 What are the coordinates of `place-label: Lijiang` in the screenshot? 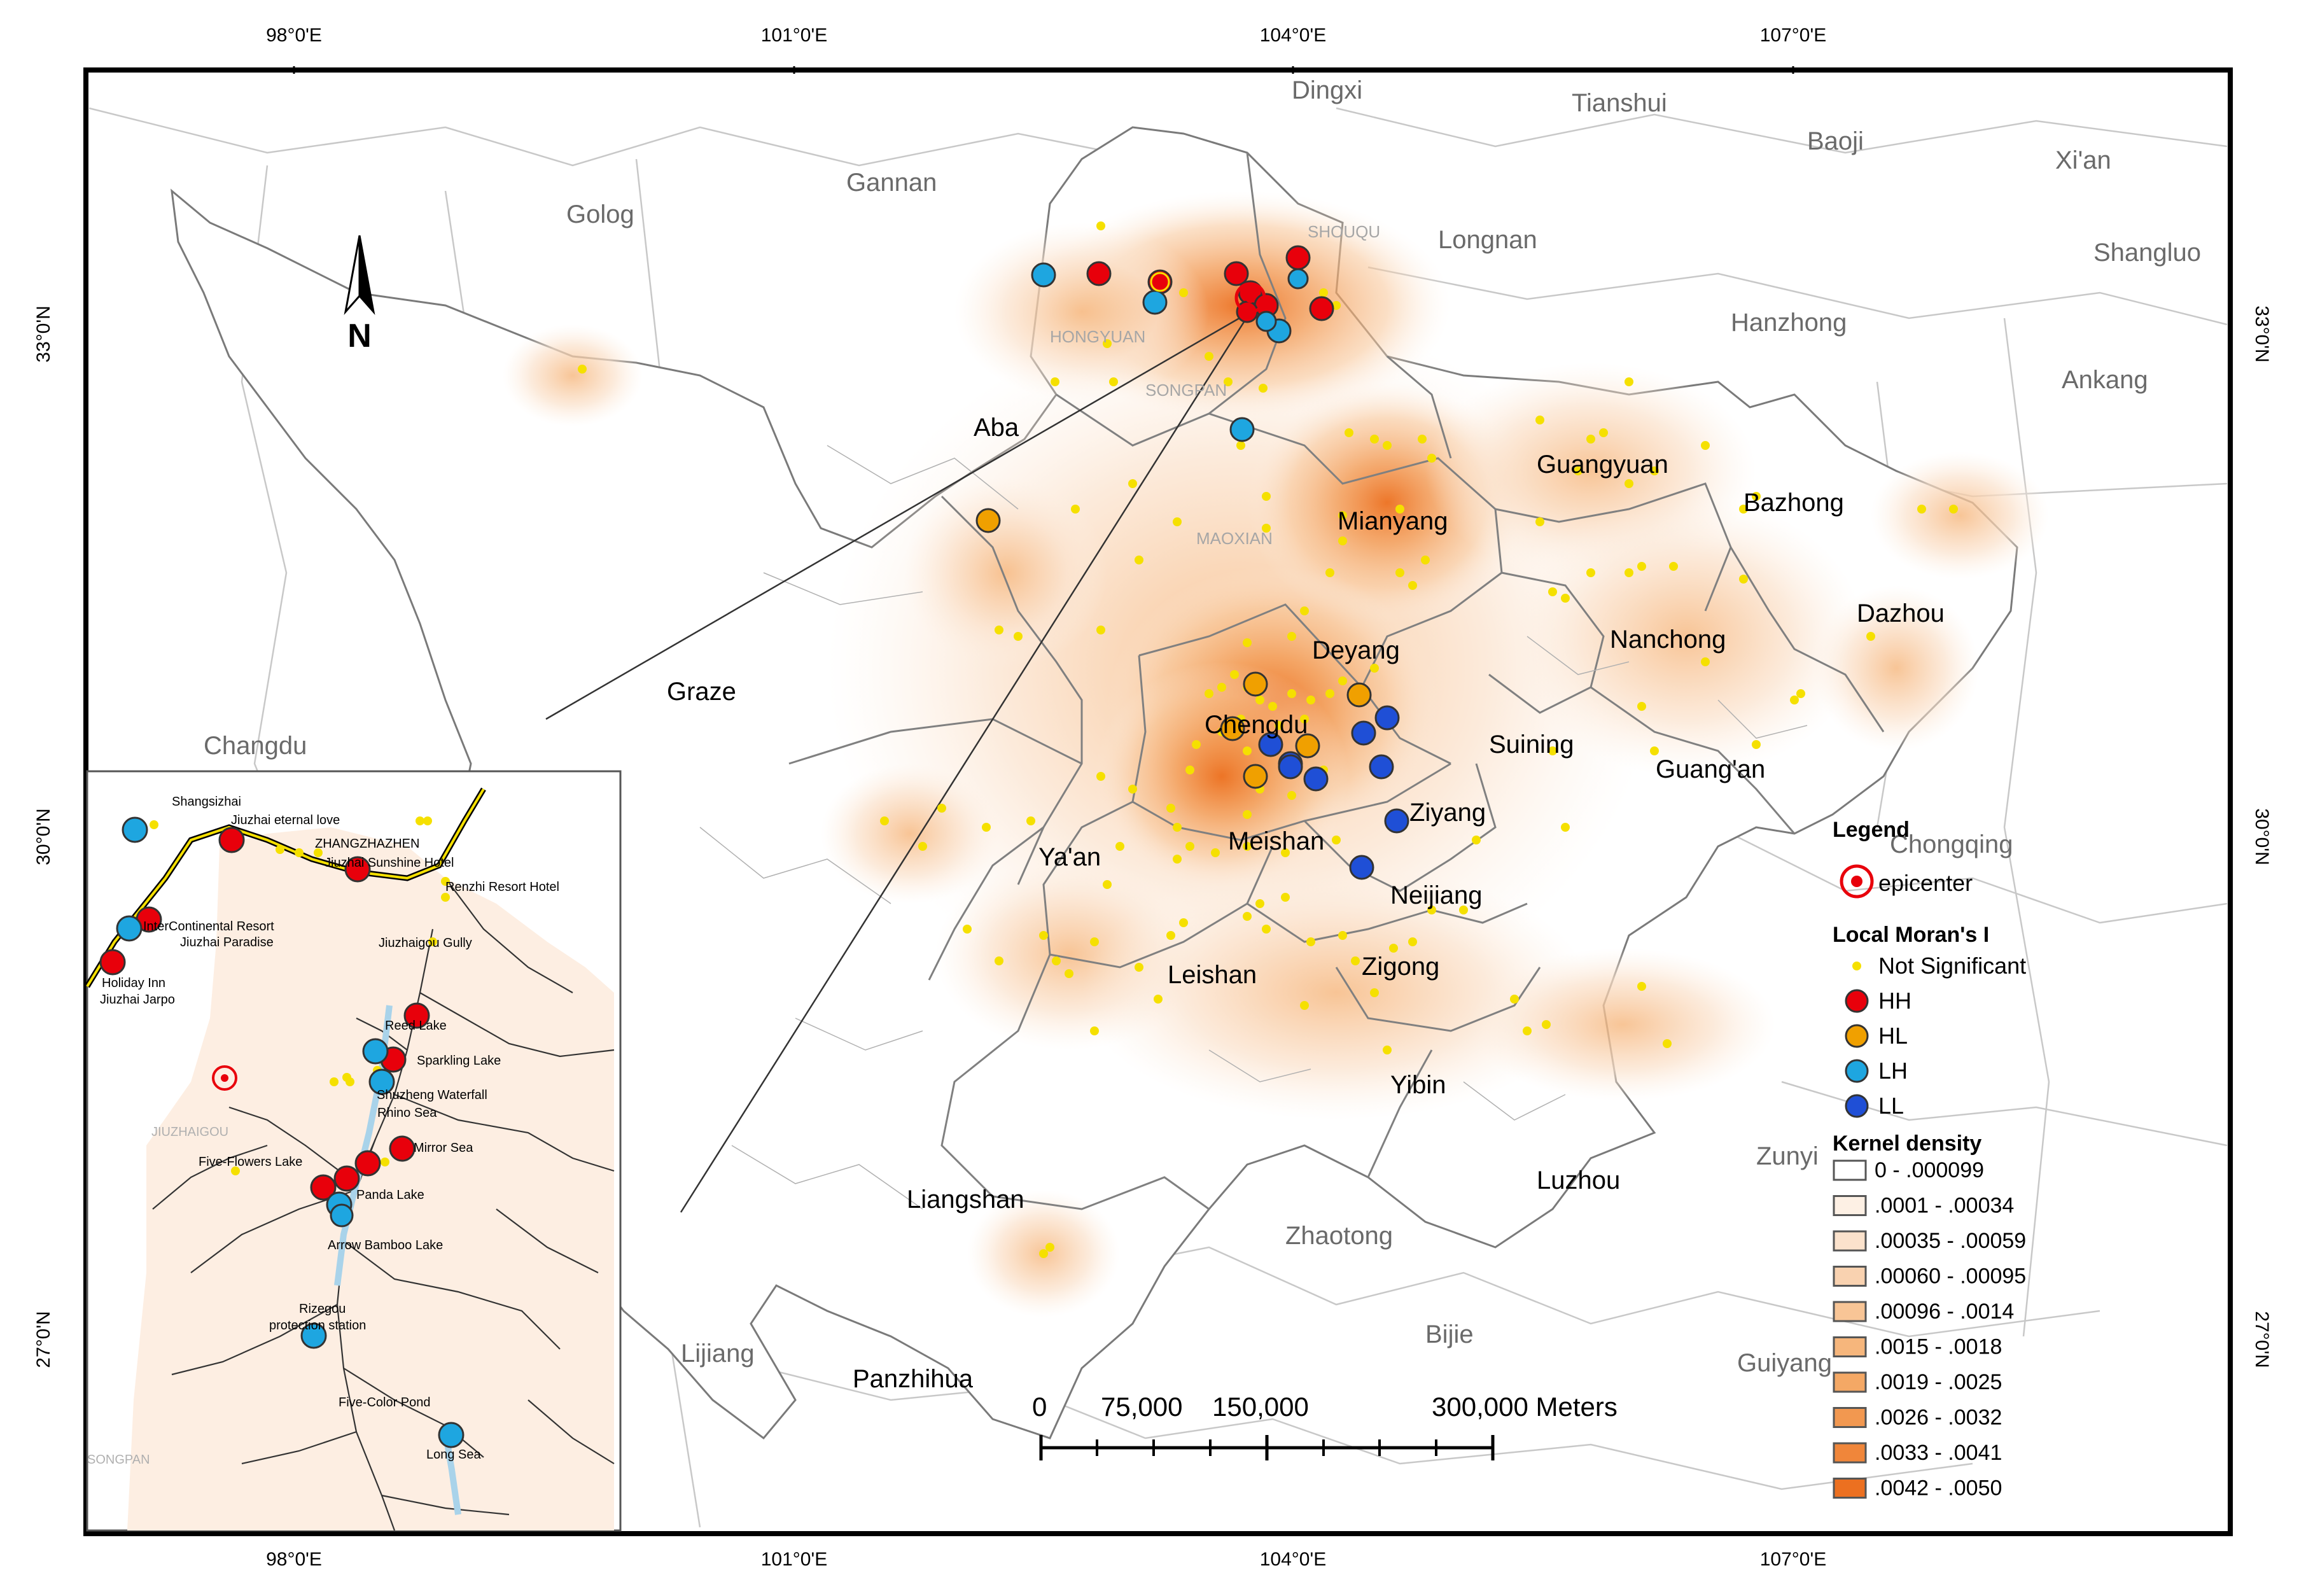 It's located at (718, 1354).